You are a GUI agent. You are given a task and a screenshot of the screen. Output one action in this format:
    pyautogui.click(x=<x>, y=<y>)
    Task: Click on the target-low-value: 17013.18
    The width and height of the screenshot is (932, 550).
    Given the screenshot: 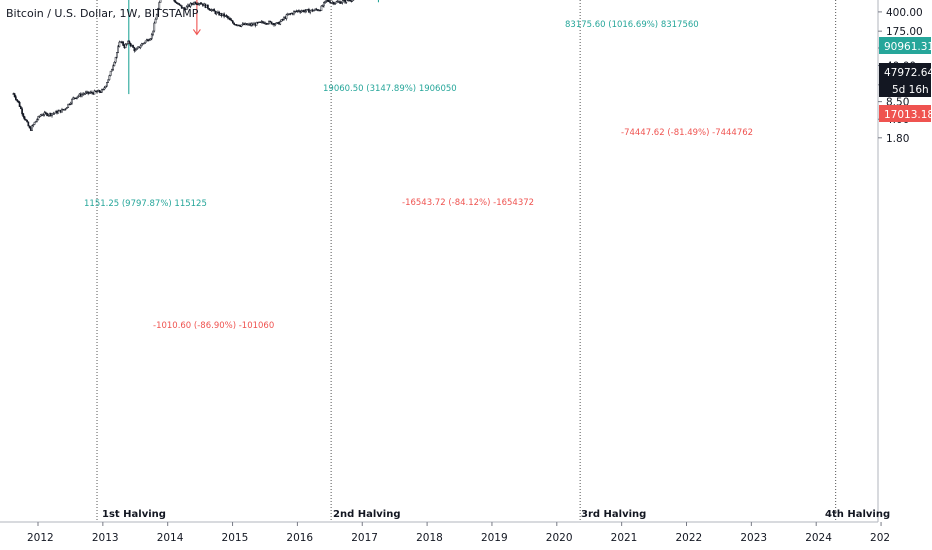 What is the action you would take?
    pyautogui.click(x=908, y=115)
    